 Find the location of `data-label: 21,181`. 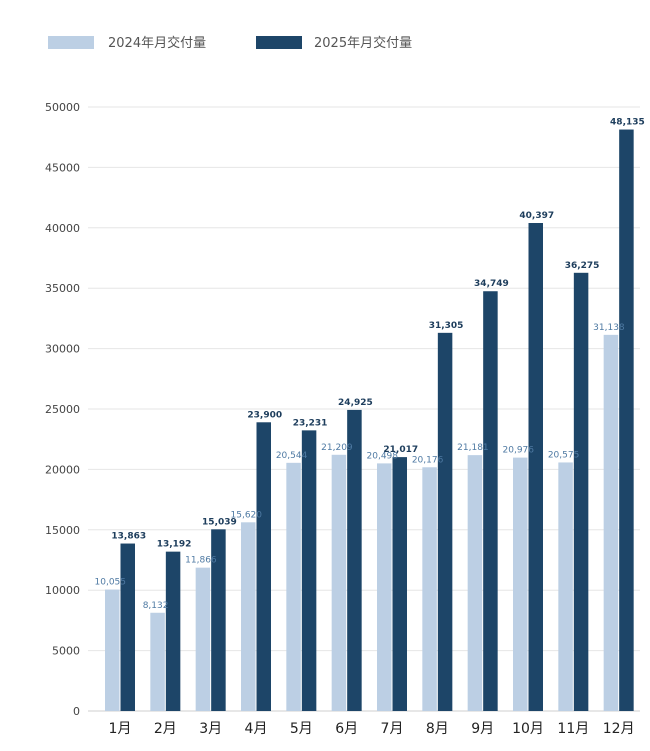

data-label: 21,181 is located at coordinates (473, 448).